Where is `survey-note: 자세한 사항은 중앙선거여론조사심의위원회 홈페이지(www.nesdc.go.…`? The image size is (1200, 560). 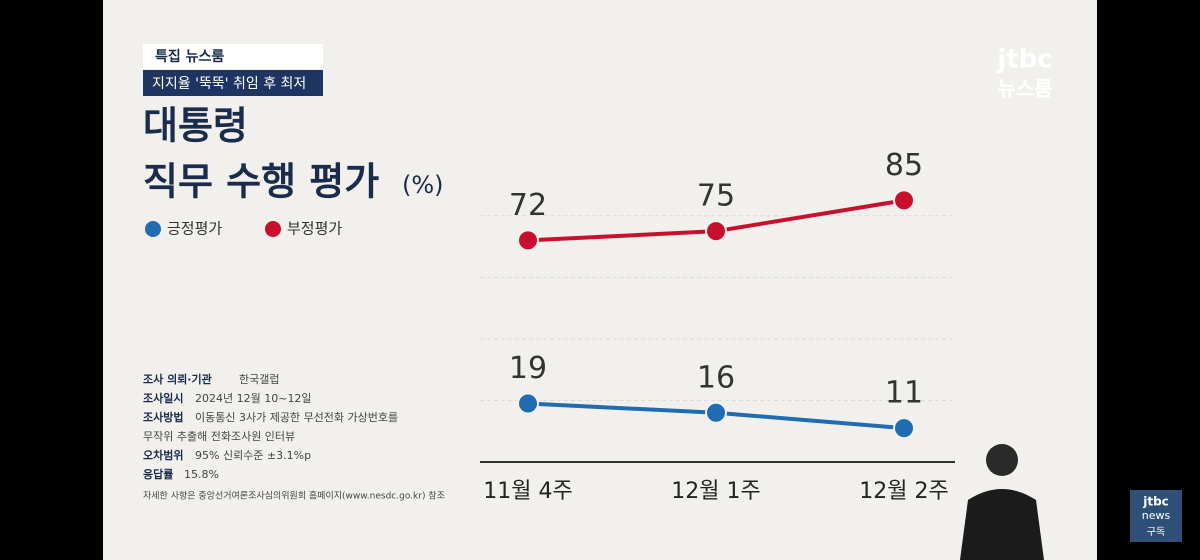 survey-note: 자세한 사항은 중앙선거여론조사심의위원회 홈페이지(www.nesdc.go.… is located at coordinates (294, 496).